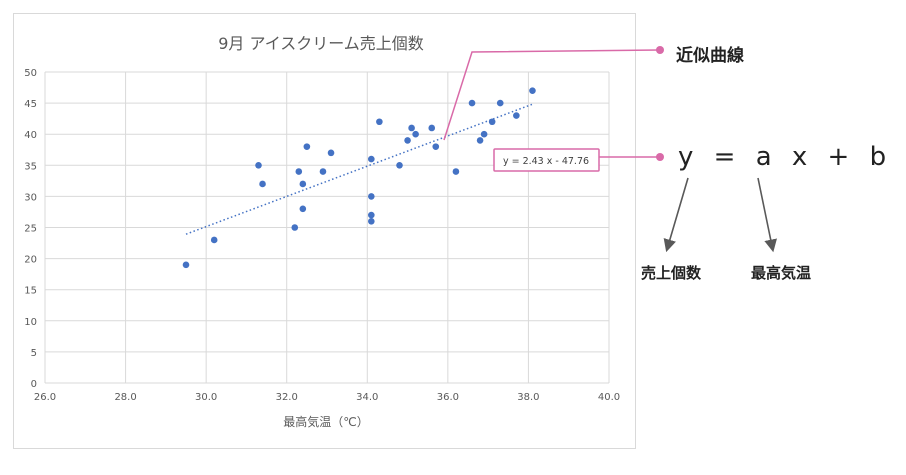 The height and width of the screenshot is (475, 906). I want to click on trendline-equation: y = 2.43 x - 47.76, so click(546, 161).